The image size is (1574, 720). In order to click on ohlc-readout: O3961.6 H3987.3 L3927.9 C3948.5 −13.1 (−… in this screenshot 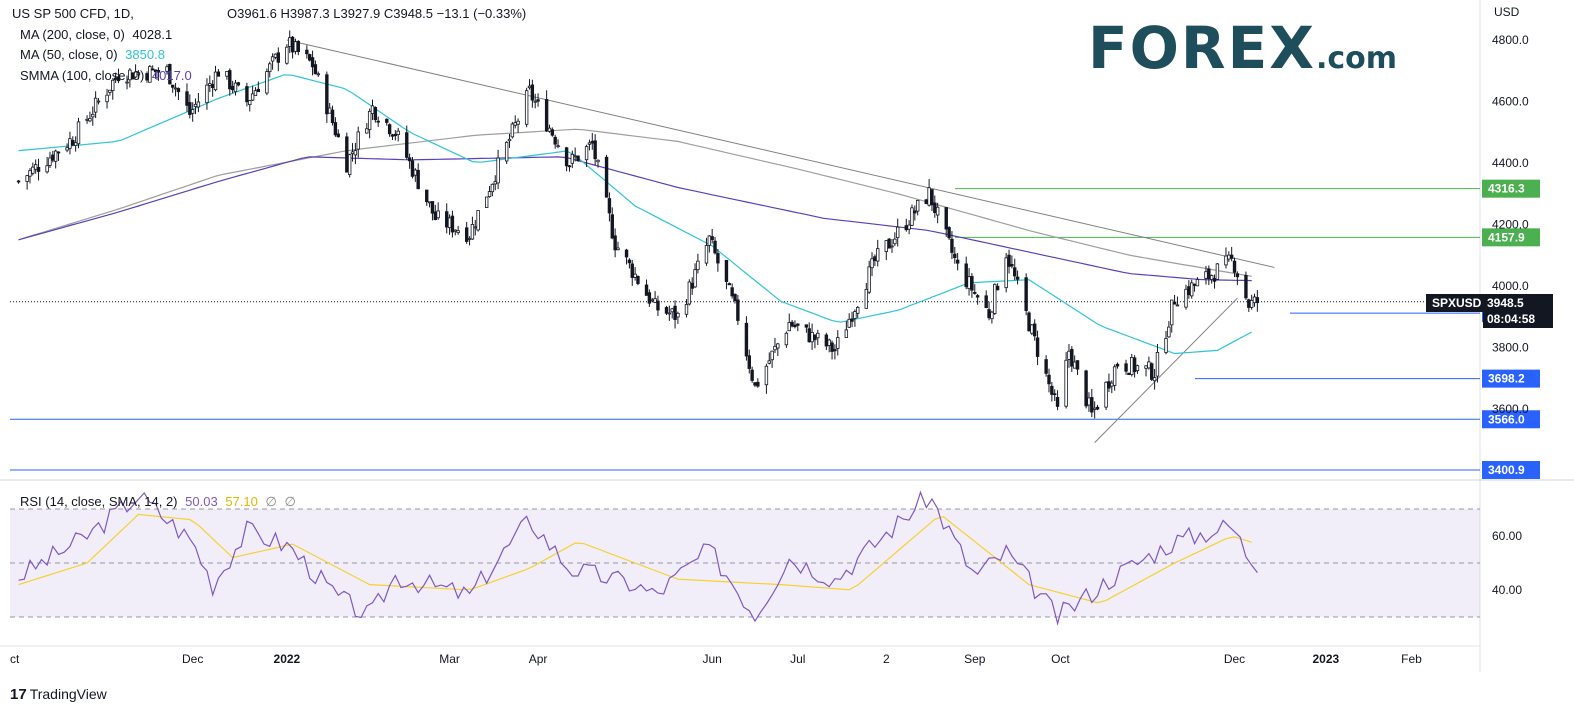, I will do `click(378, 13)`.